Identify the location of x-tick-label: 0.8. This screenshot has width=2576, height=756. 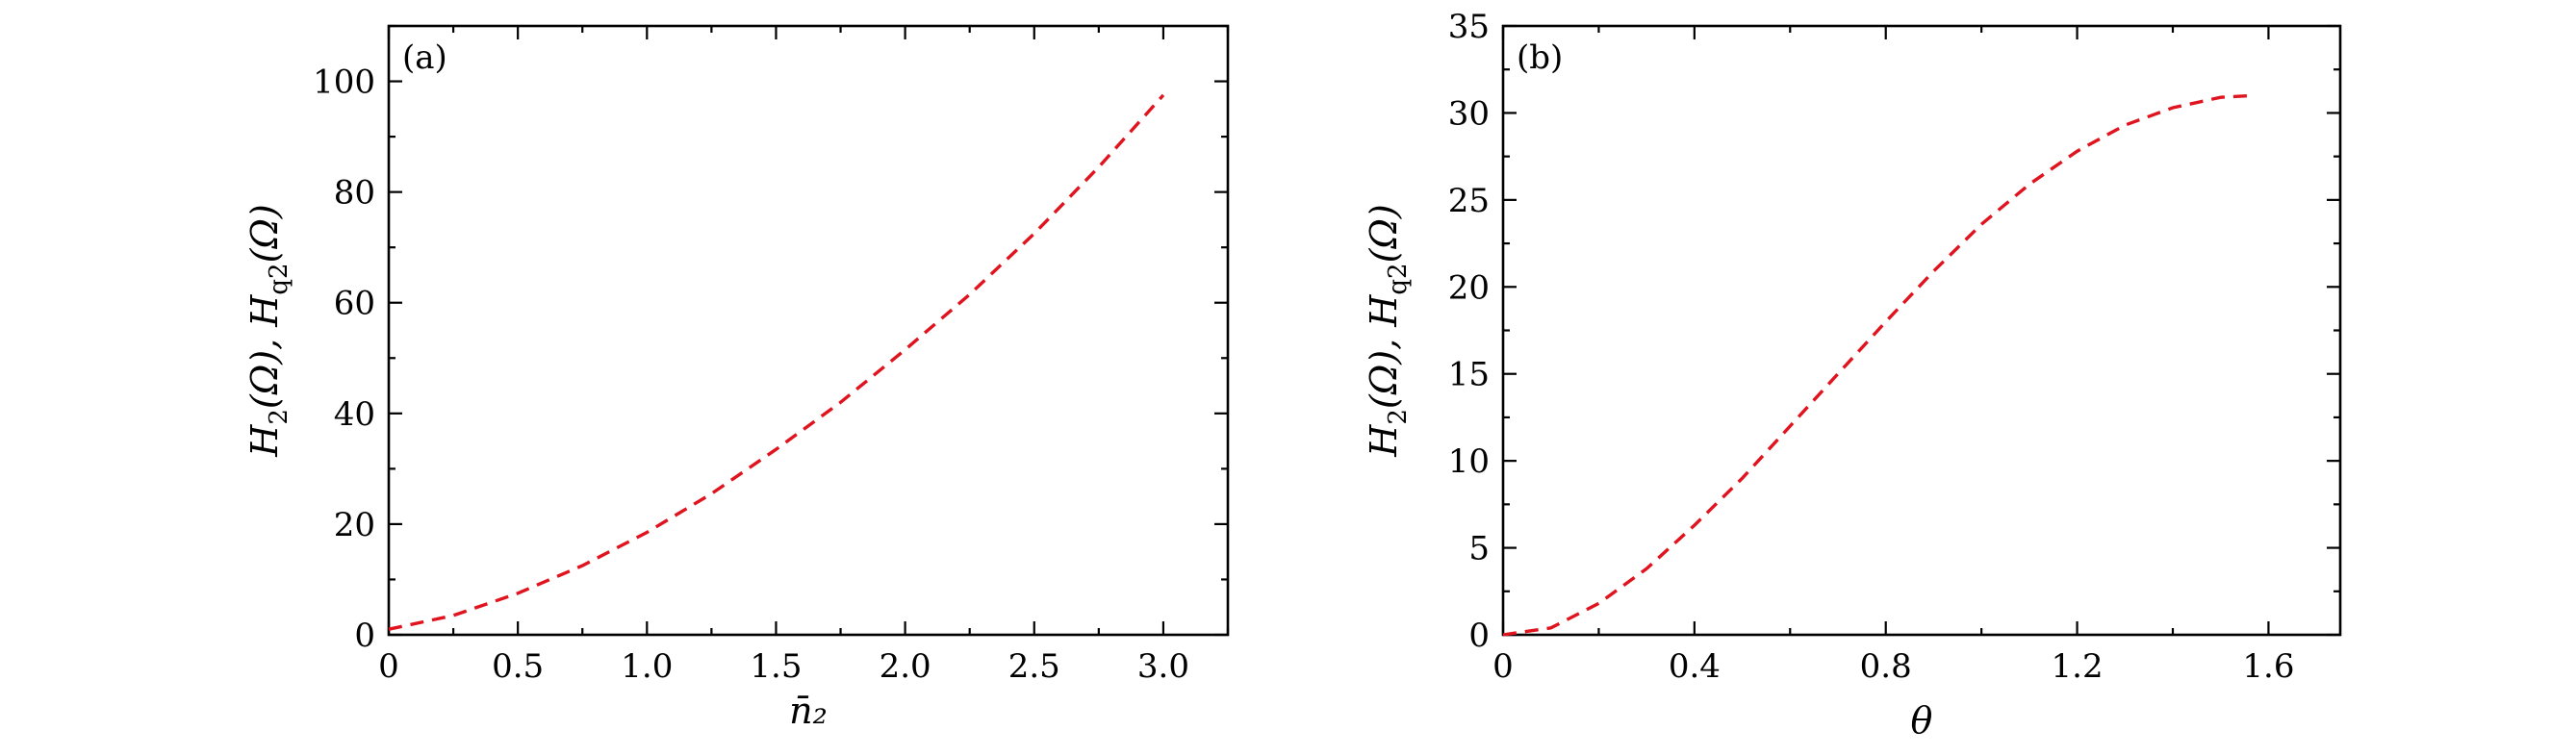
(1886, 667).